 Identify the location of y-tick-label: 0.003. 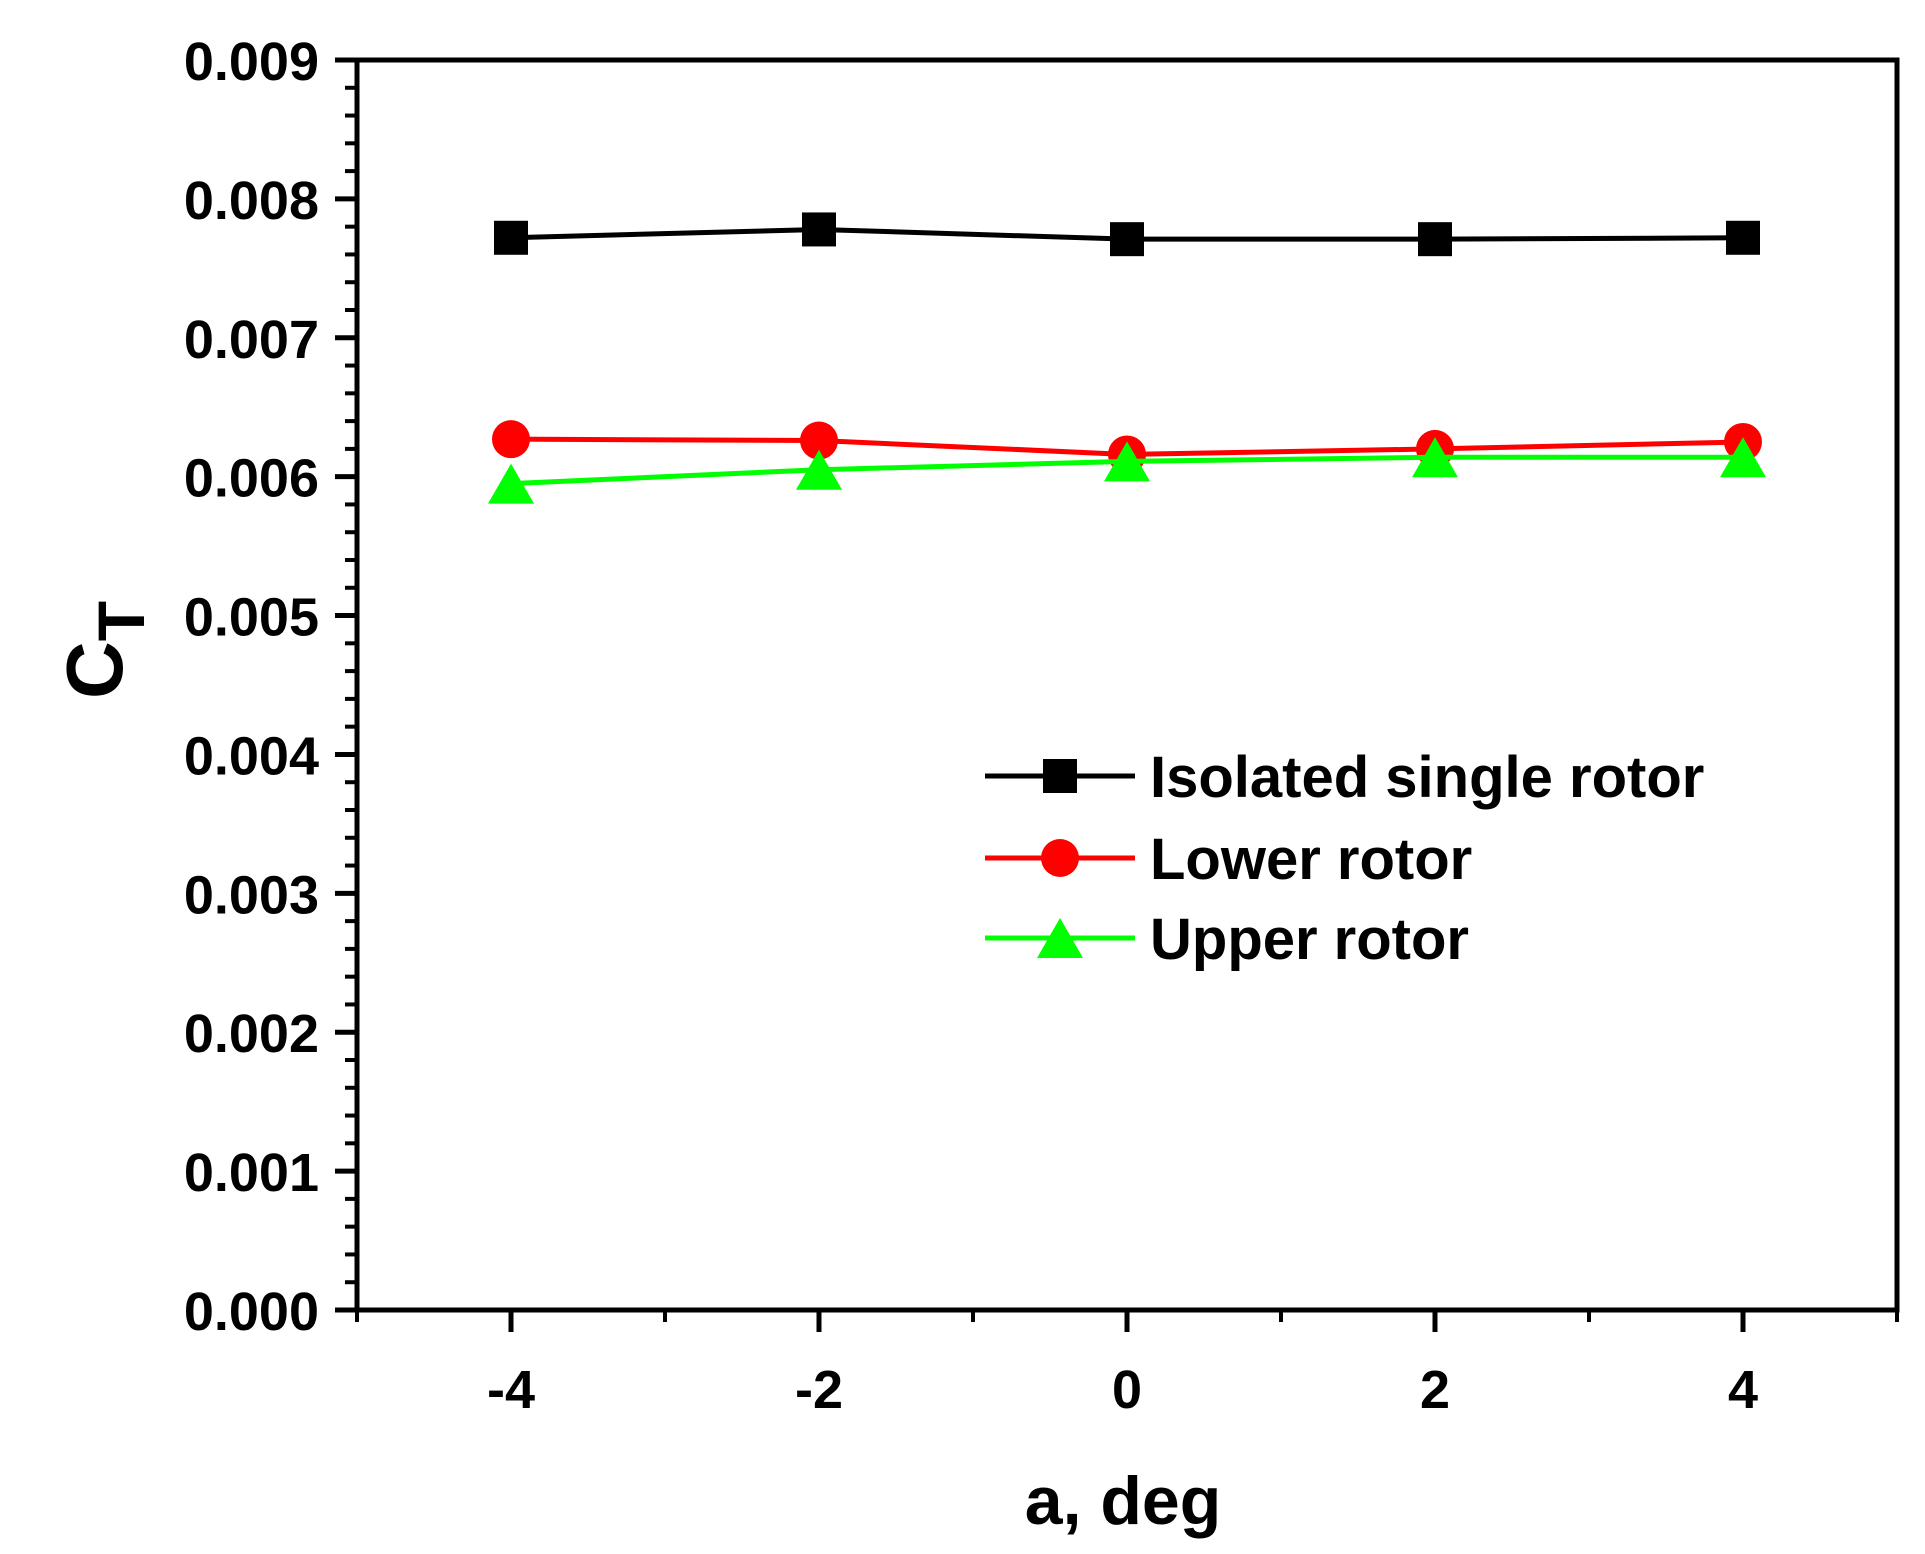
(251, 895).